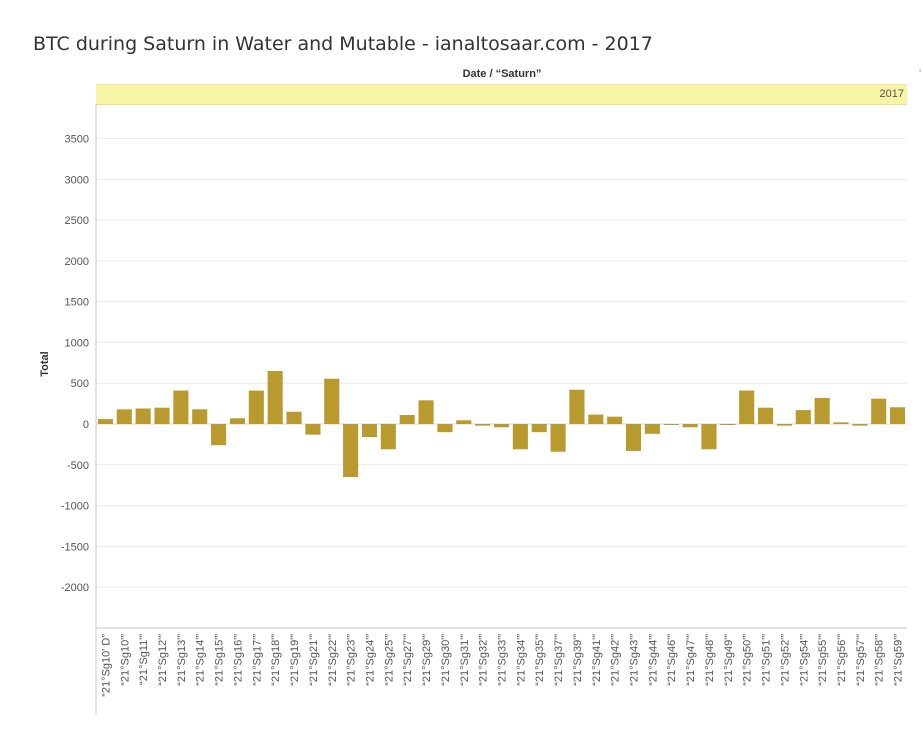 The width and height of the screenshot is (923, 750). Describe the element at coordinates (710, 660) in the screenshot. I see `x-tick-label: “21°Sg48'”` at that location.